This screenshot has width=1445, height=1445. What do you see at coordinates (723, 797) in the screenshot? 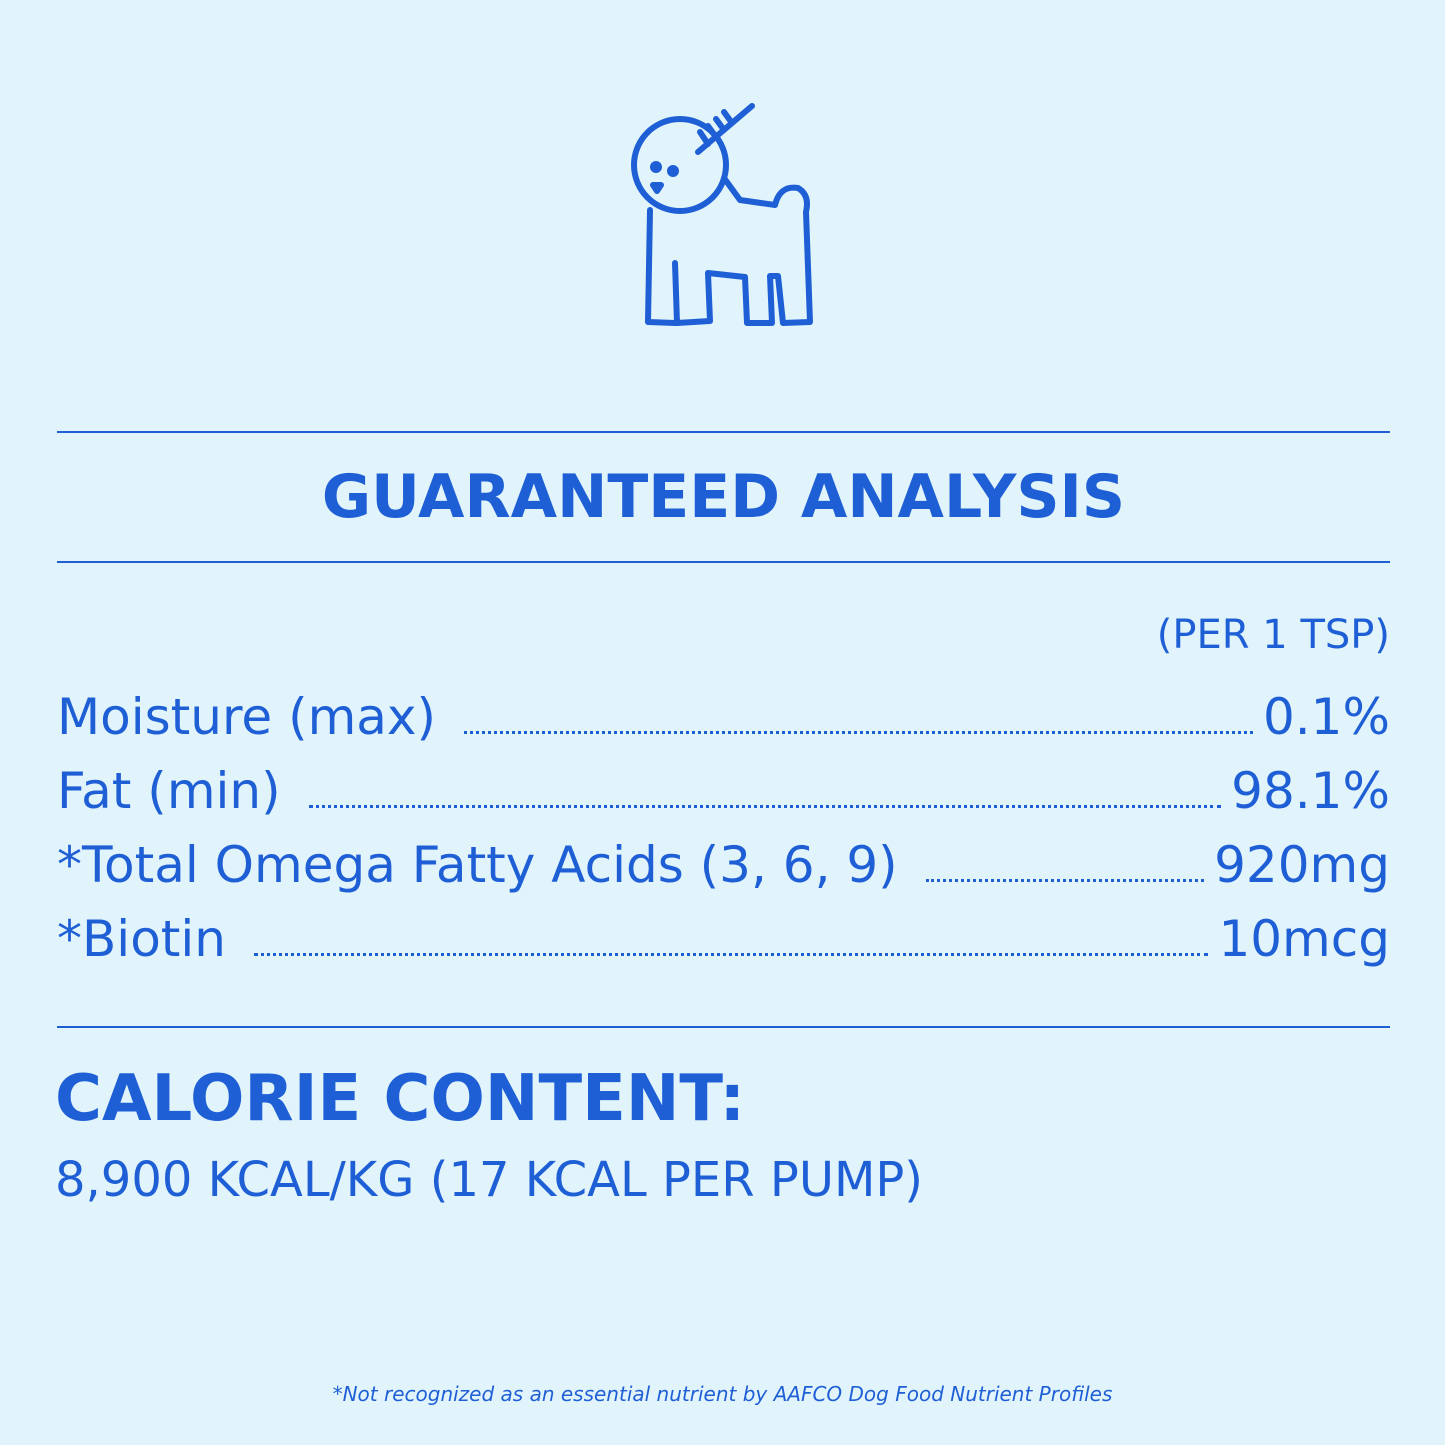
I see `analysis-row: Fat (min) 98.1%` at bounding box center [723, 797].